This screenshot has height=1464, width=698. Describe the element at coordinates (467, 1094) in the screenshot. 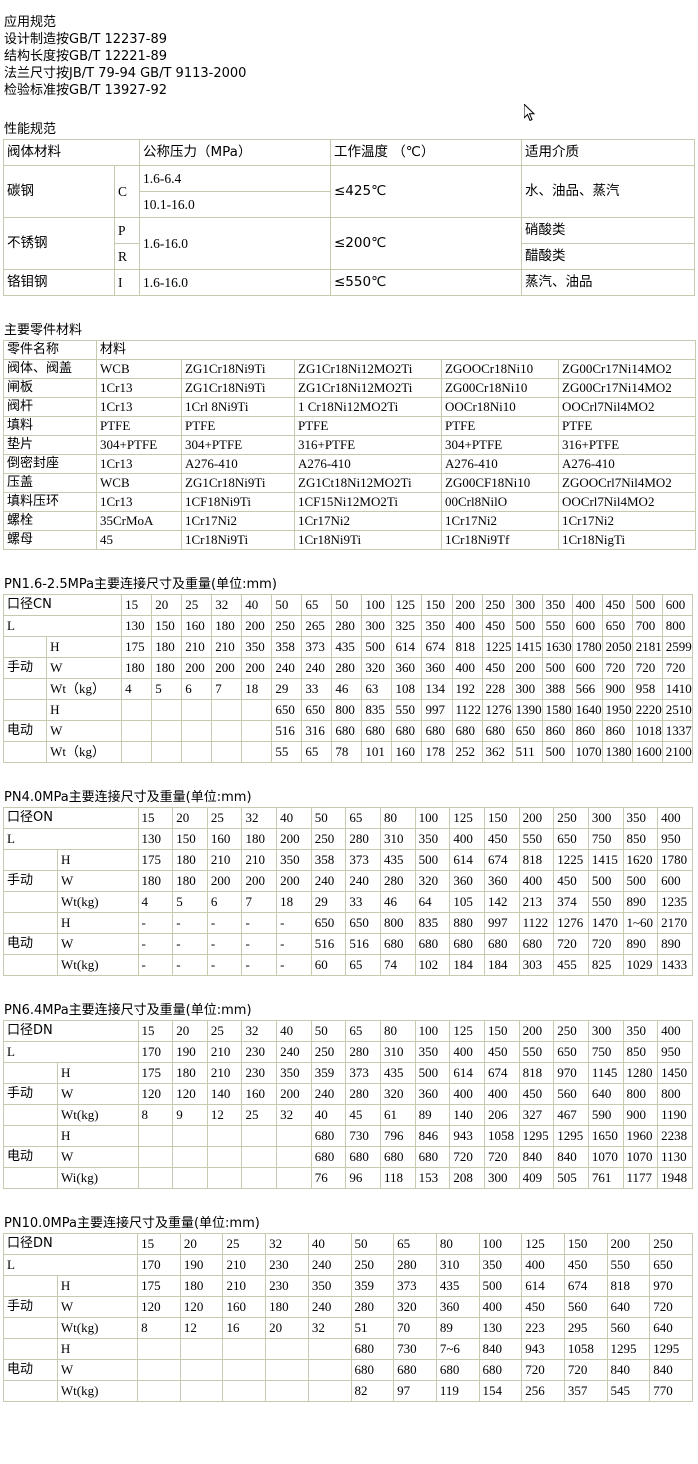

I see `dim-manual-value: 400` at that location.